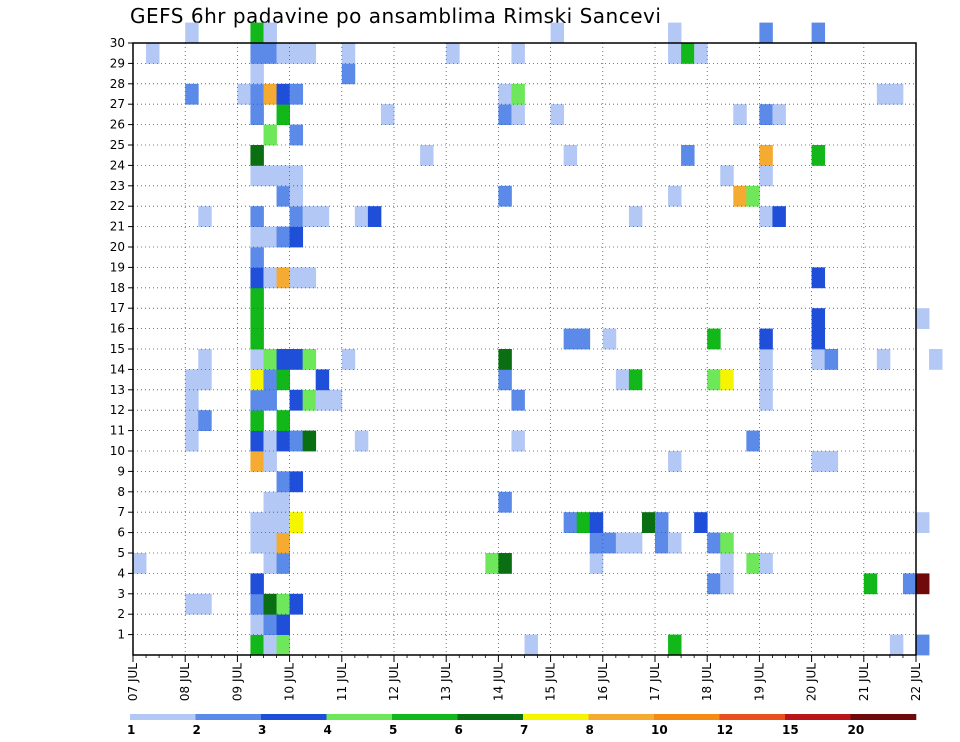 This screenshot has width=960, height=742. Describe the element at coordinates (117, 329) in the screenshot. I see `y-tick-label: 16` at that location.